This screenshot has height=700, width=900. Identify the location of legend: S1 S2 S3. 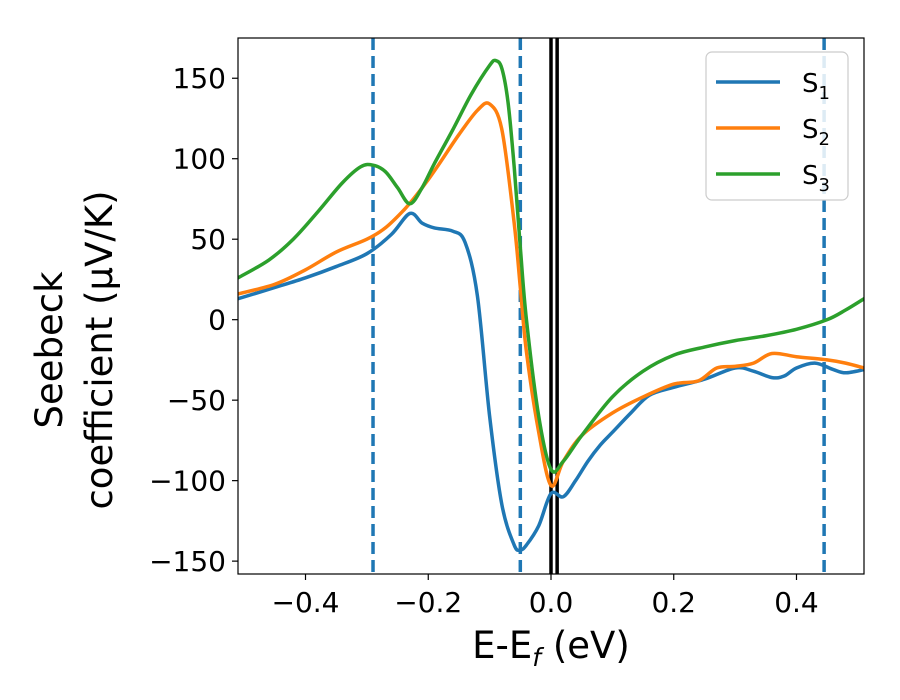
(777, 126).